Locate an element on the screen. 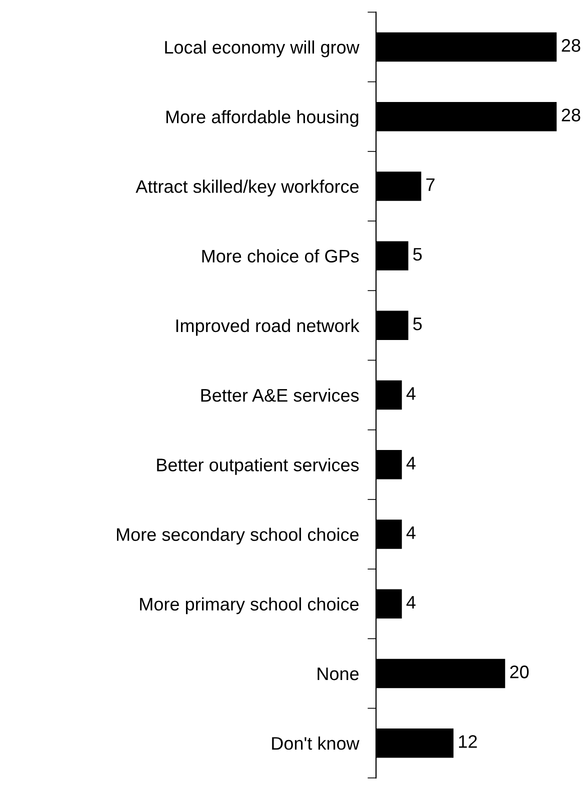 This screenshot has width=583, height=812. y-tick-label: More choice of GPs is located at coordinates (280, 256).